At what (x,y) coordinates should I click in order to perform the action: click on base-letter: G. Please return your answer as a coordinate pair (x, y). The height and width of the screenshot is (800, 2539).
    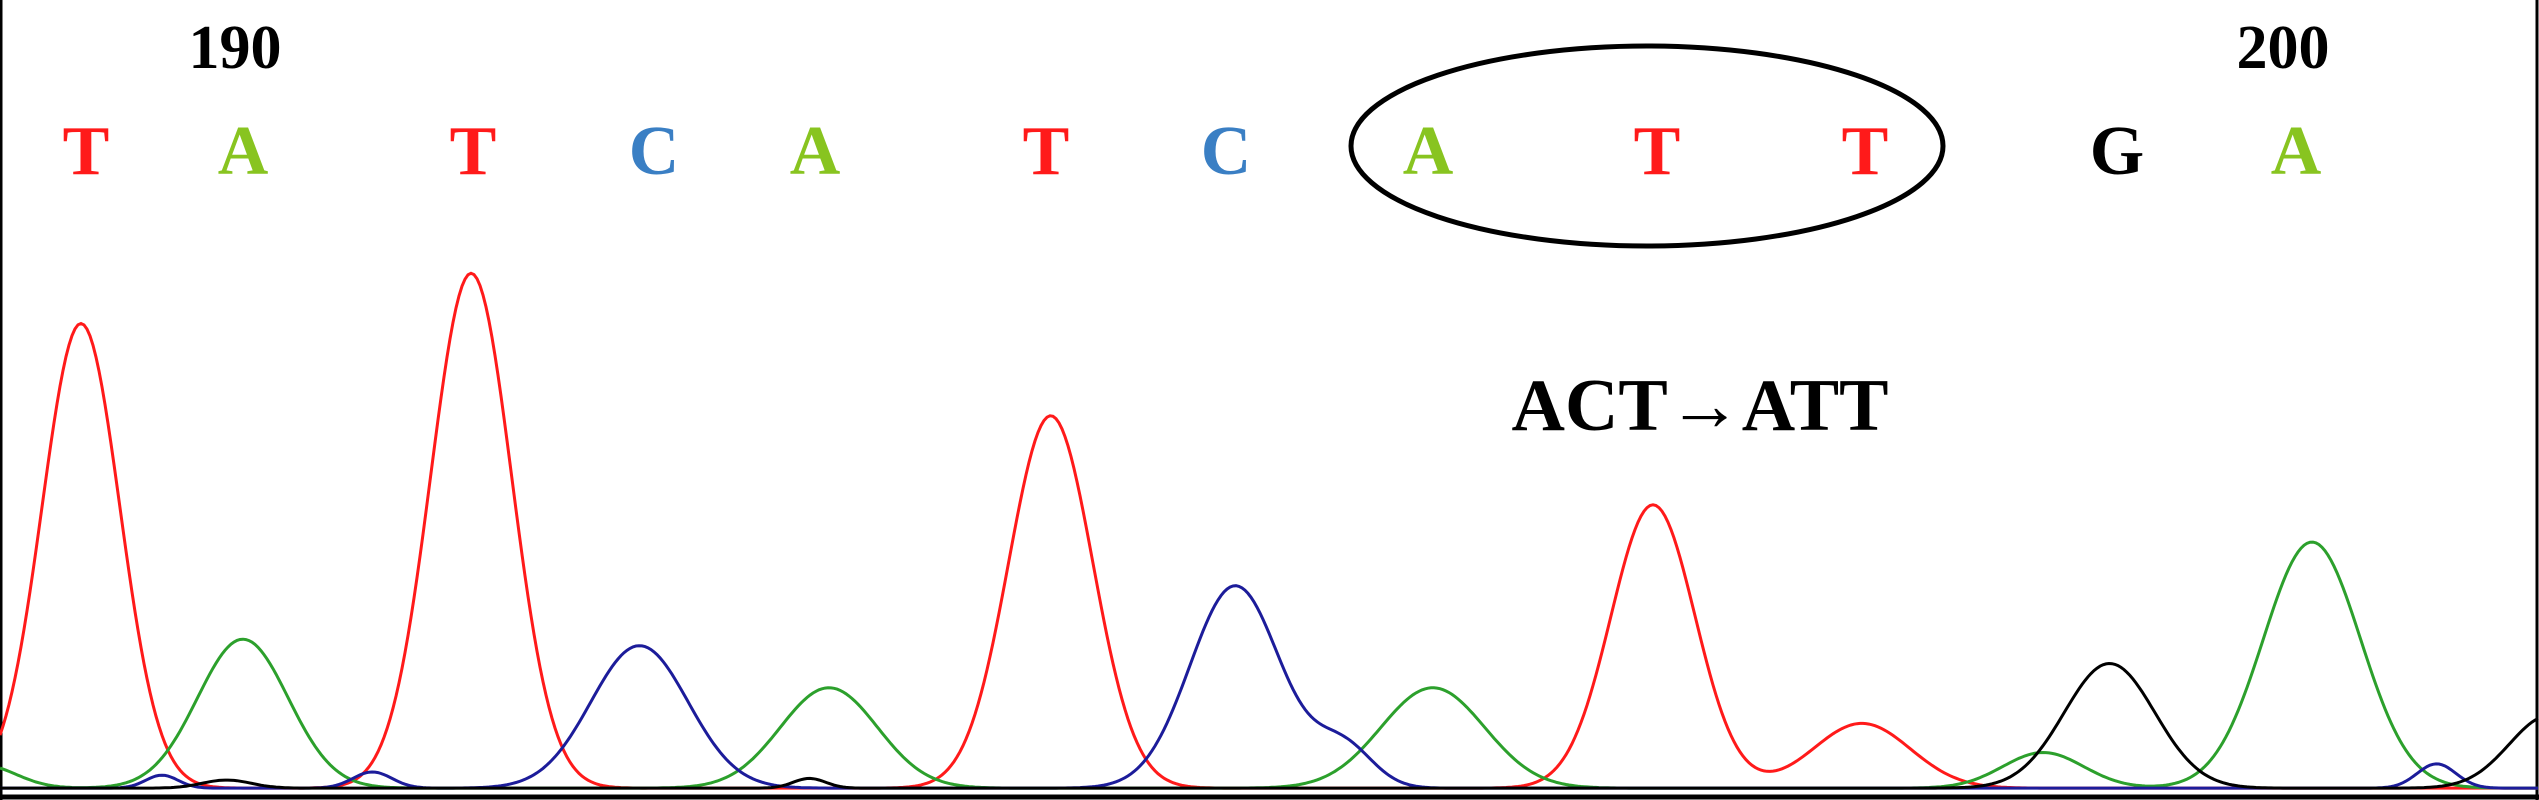
    Looking at the image, I should click on (2117, 151).